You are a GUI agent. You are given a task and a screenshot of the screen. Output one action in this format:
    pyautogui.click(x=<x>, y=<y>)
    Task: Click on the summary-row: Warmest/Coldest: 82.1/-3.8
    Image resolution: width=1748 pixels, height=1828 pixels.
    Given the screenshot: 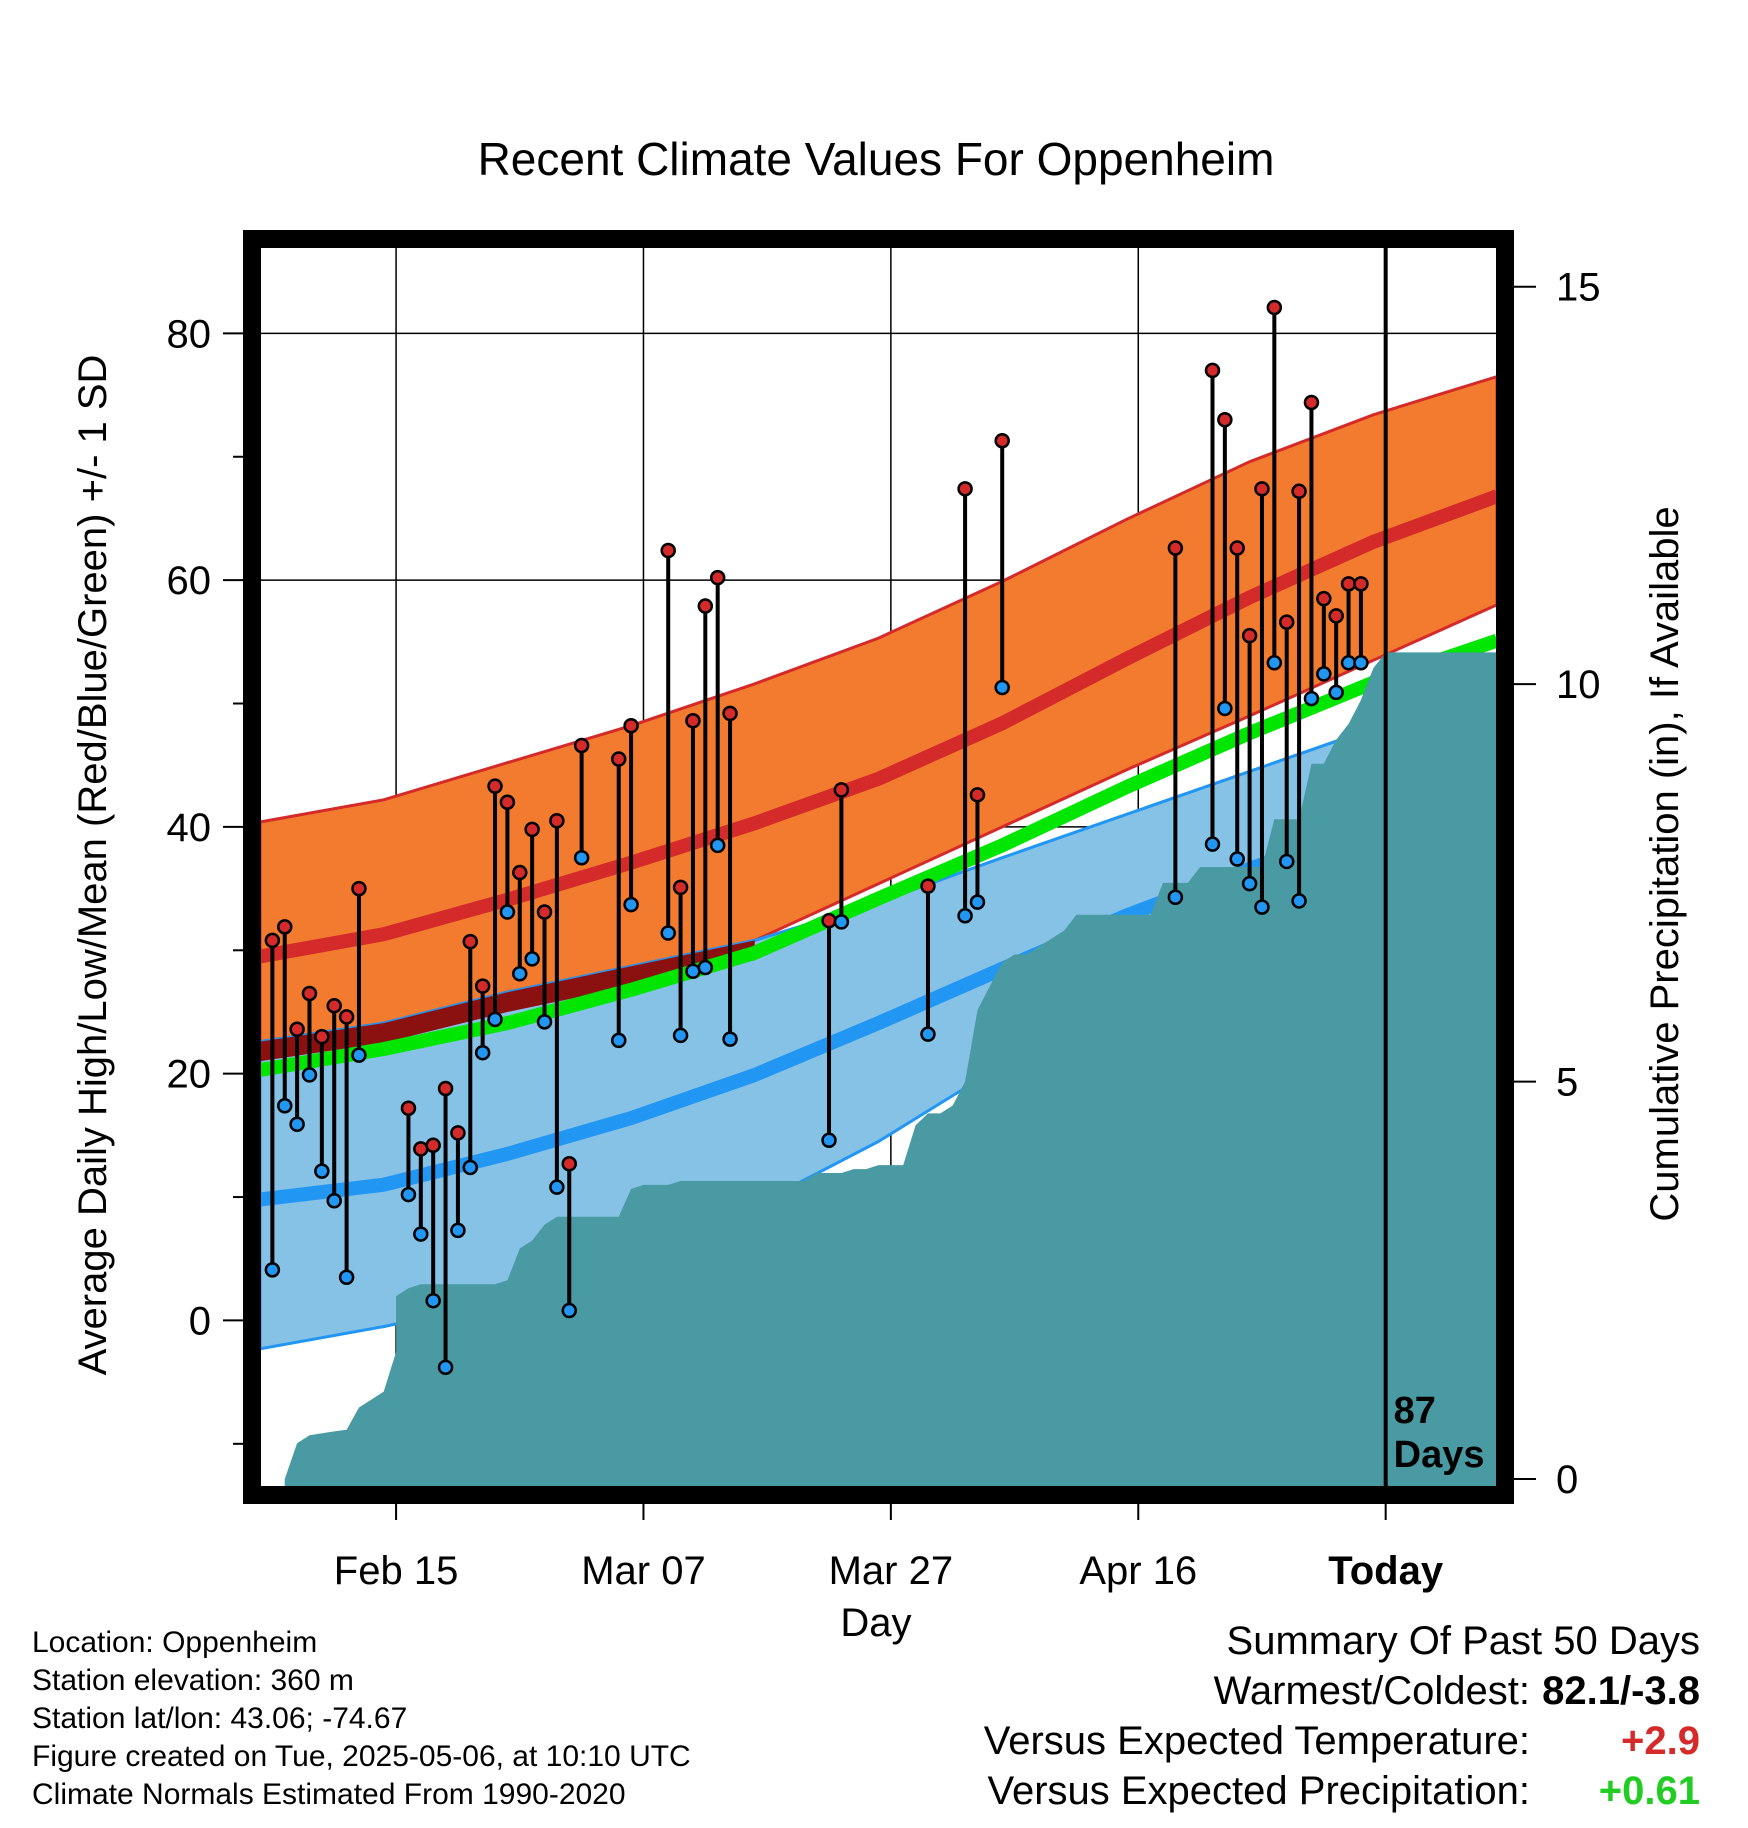 What is the action you would take?
    pyautogui.click(x=1342, y=1691)
    